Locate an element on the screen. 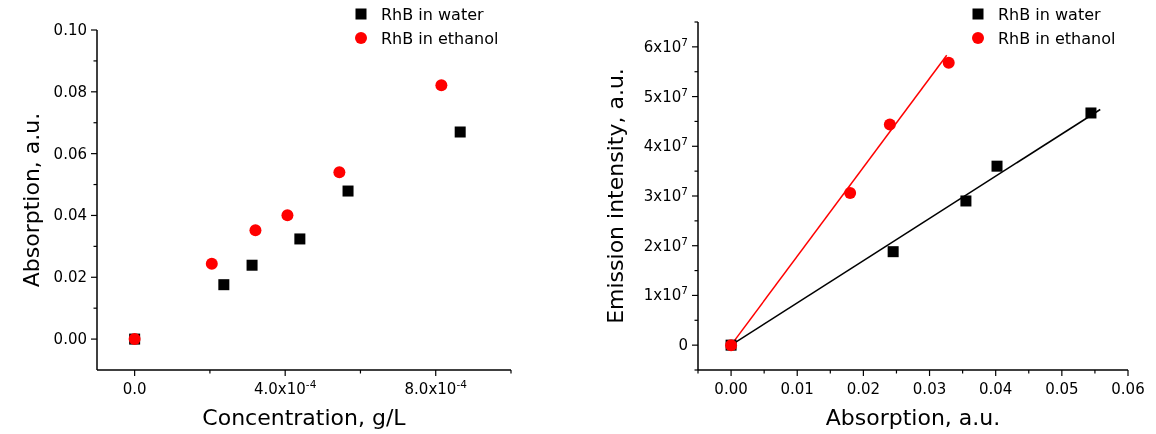 The width and height of the screenshot is (1156, 434). y-tick-label: 0.10 is located at coordinates (70, 30).